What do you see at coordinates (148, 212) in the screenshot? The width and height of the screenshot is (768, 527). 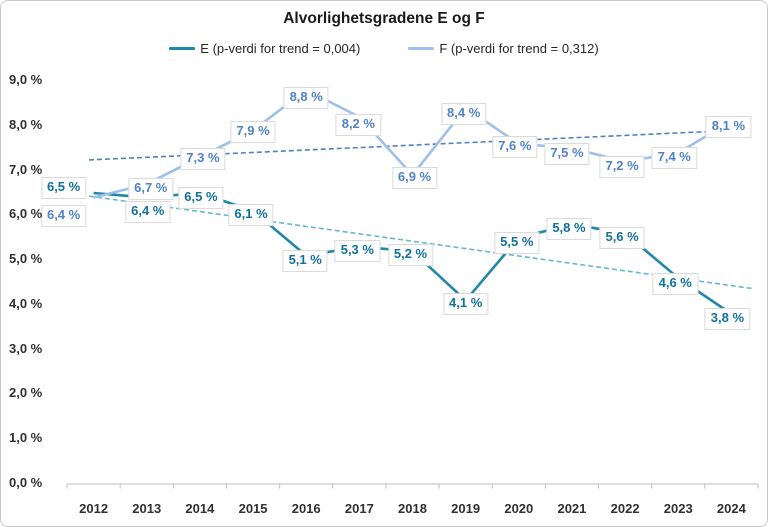 I see `data-label-e: 6,4 %` at bounding box center [148, 212].